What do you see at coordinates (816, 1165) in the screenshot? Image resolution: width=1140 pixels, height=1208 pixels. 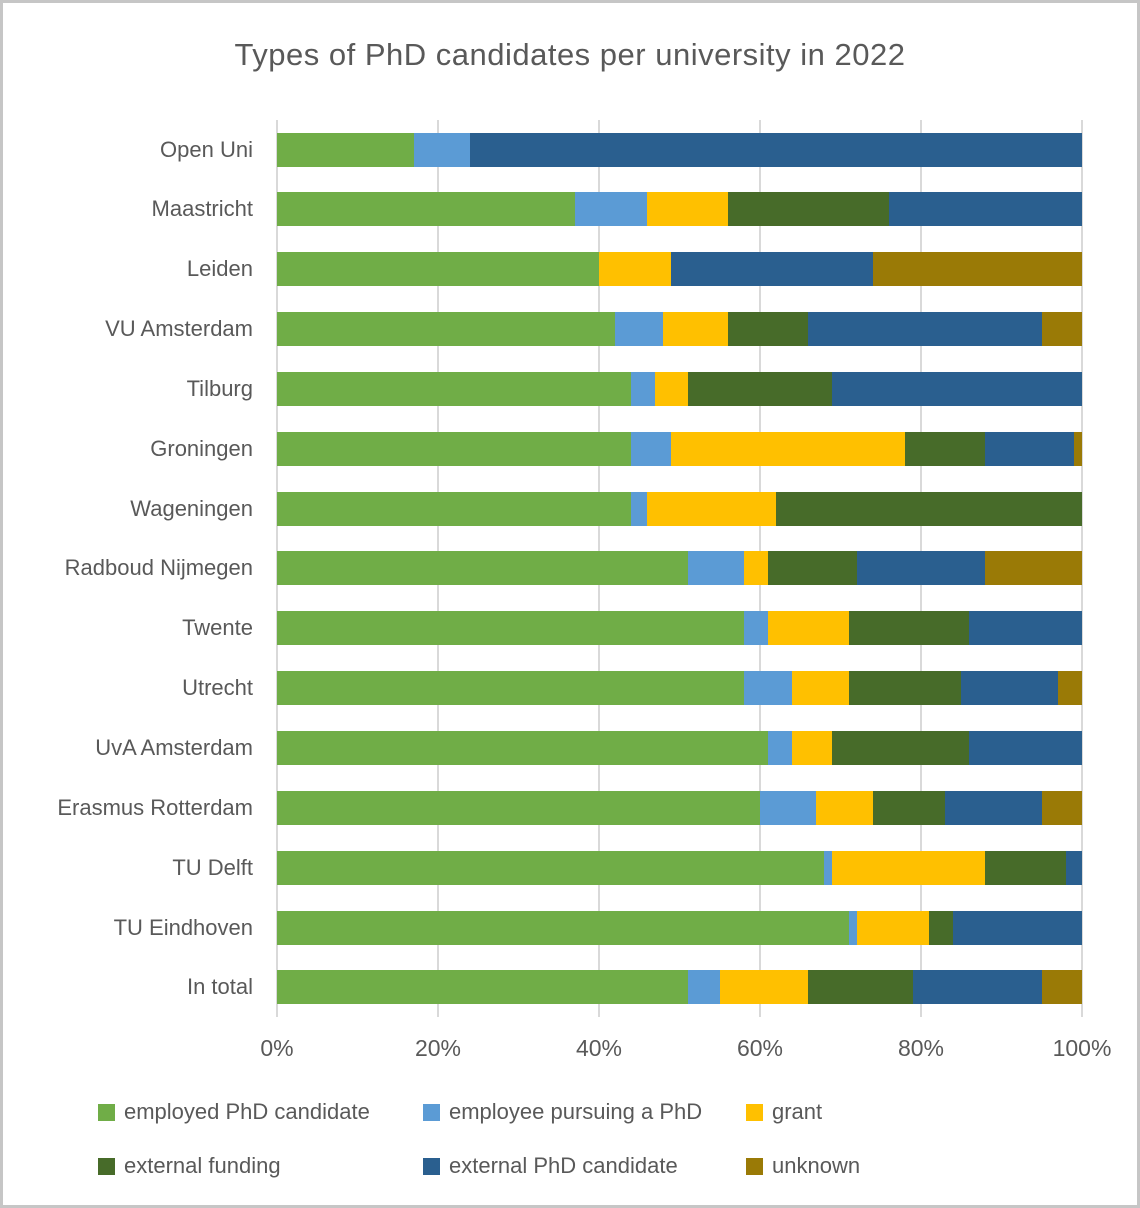 I see `legend-label: unknown` at bounding box center [816, 1165].